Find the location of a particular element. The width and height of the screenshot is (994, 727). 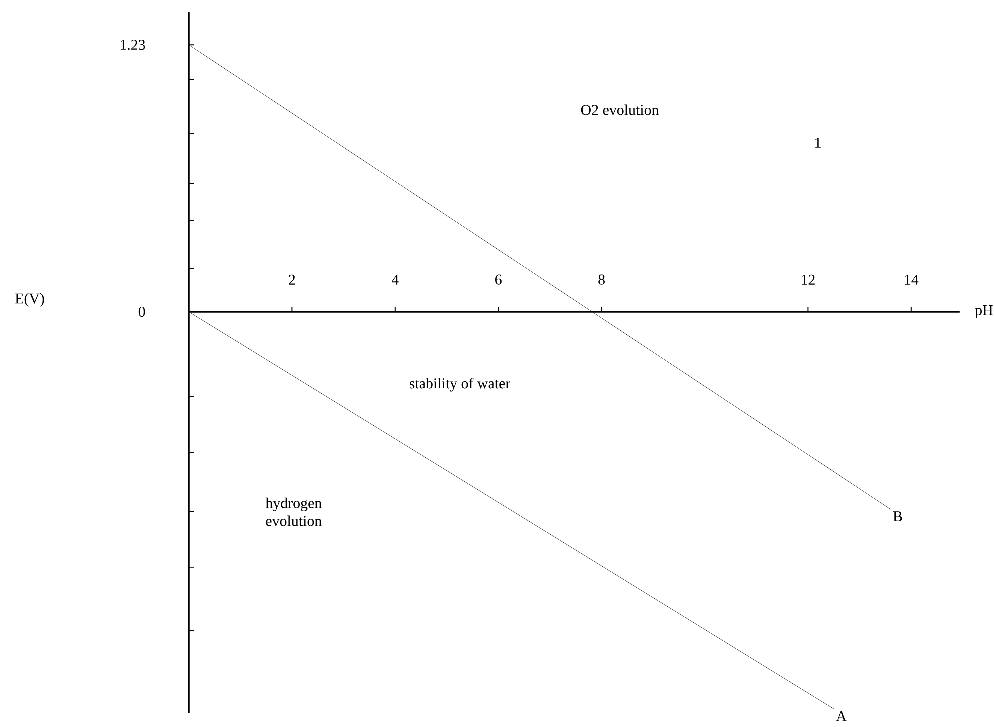

x-tick-label: 12 is located at coordinates (808, 279).